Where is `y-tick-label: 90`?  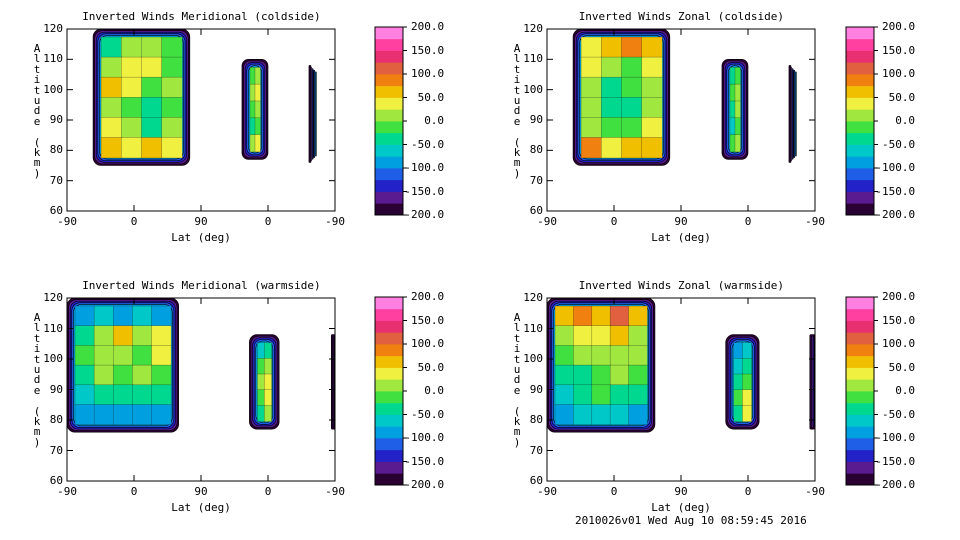
y-tick-label: 90 is located at coordinates (56, 119).